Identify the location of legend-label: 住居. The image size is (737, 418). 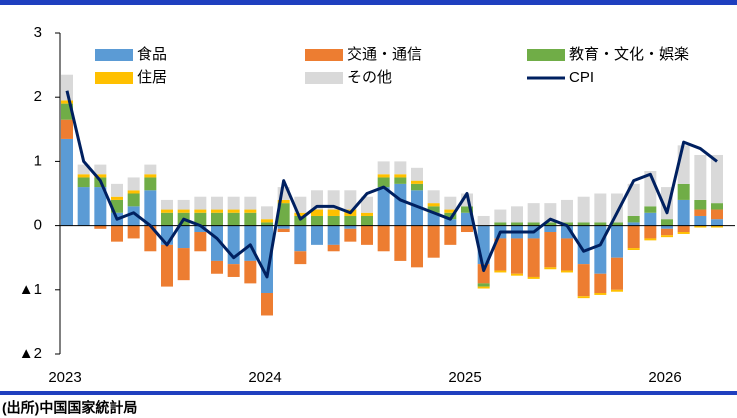
(152, 77).